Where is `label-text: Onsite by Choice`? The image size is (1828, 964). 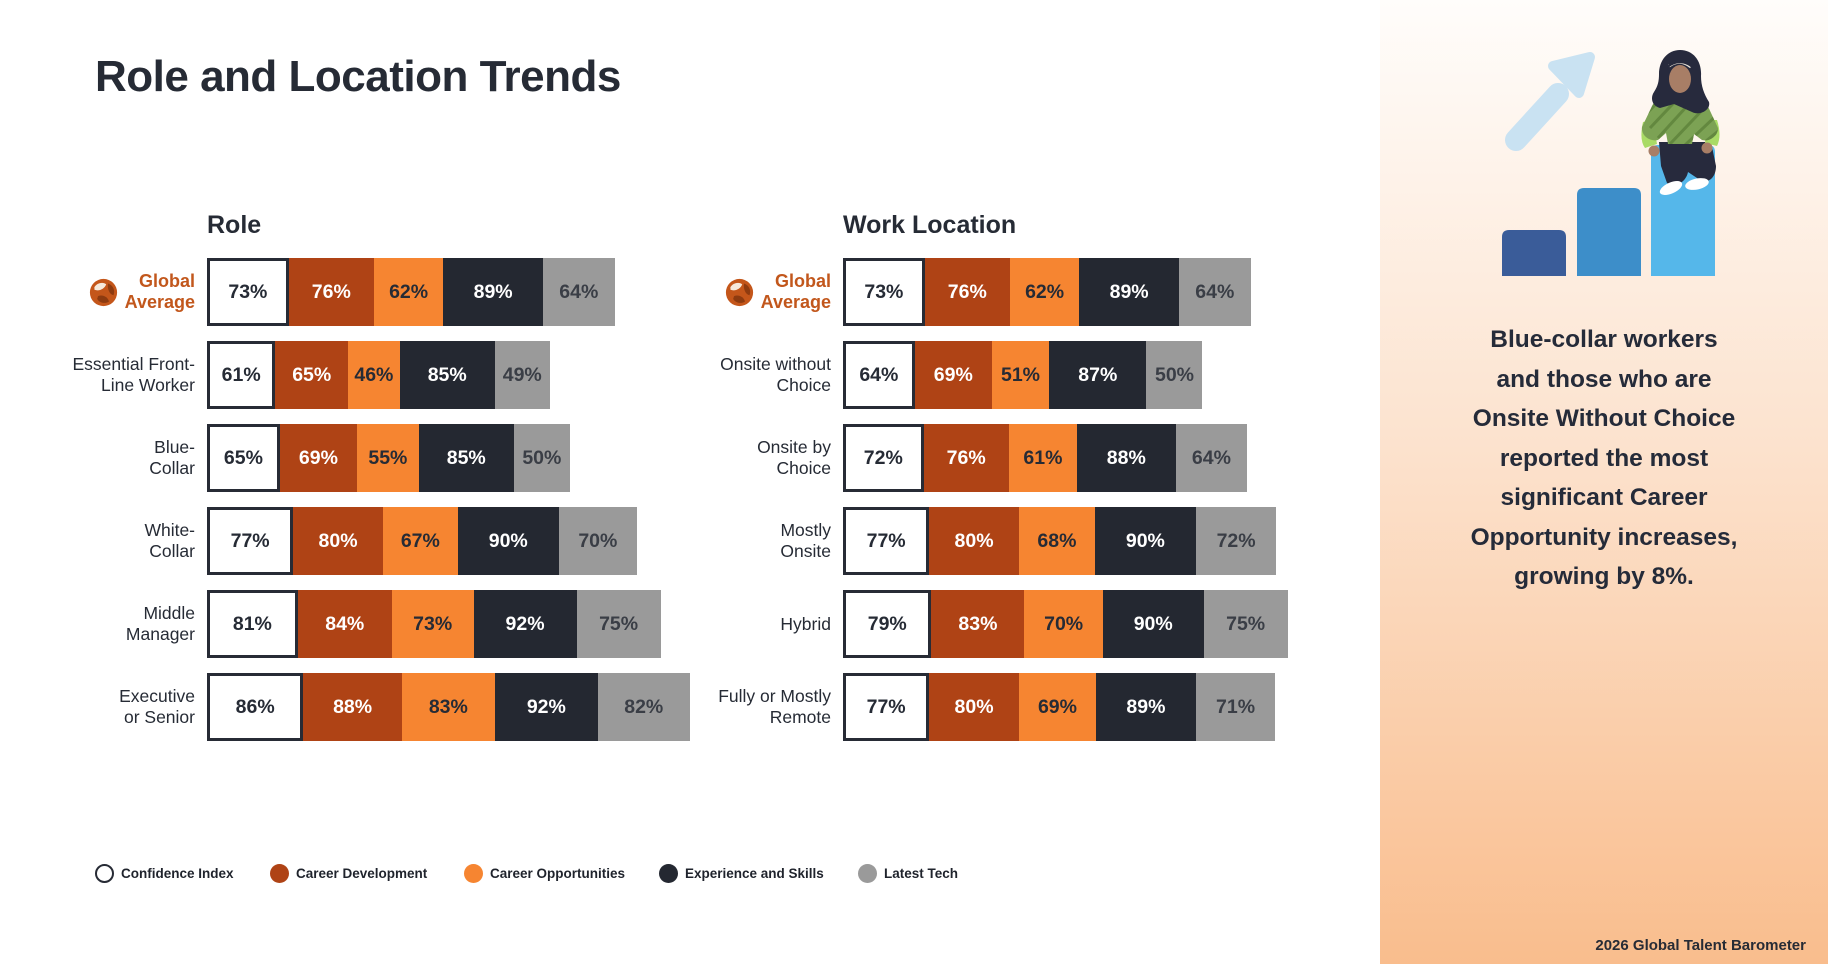 label-text: Onsite by Choice is located at coordinates (794, 457).